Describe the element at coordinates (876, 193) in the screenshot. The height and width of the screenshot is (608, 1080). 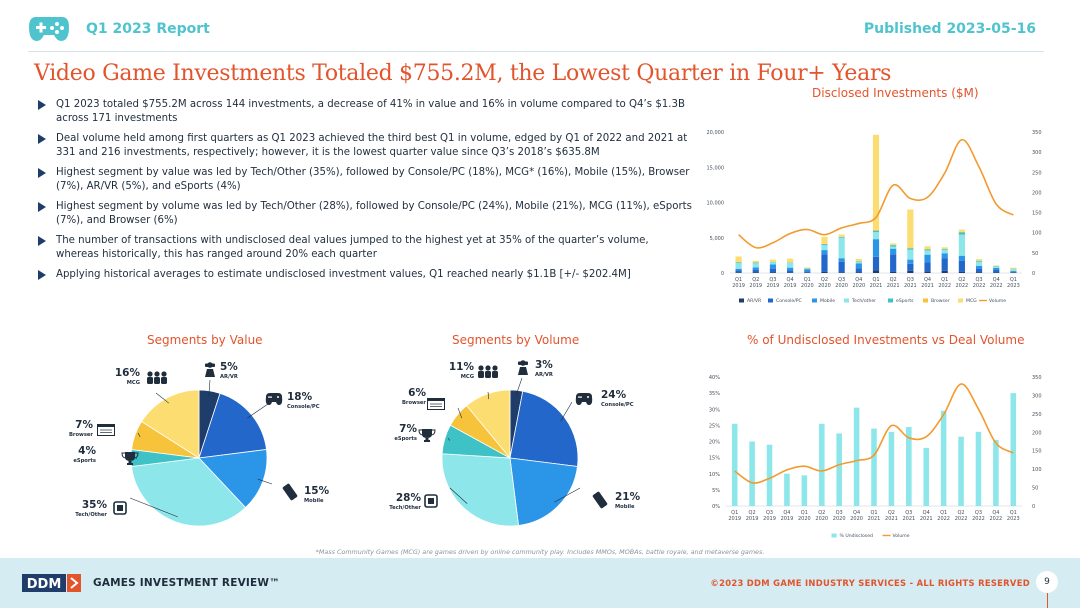
I see `volume-line` at that location.